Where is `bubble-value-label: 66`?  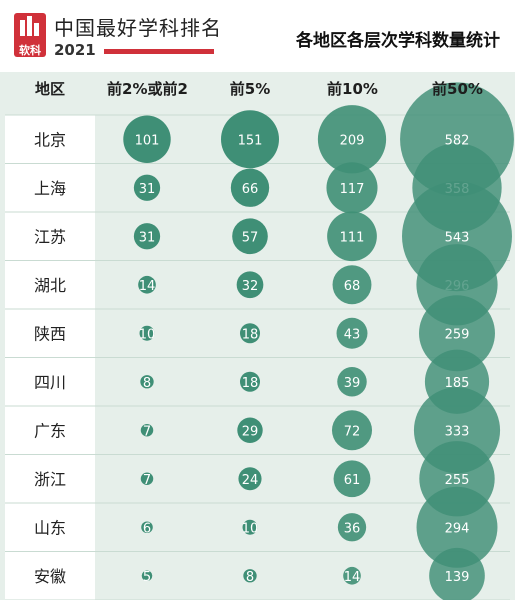 bubble-value-label: 66 is located at coordinates (250, 189).